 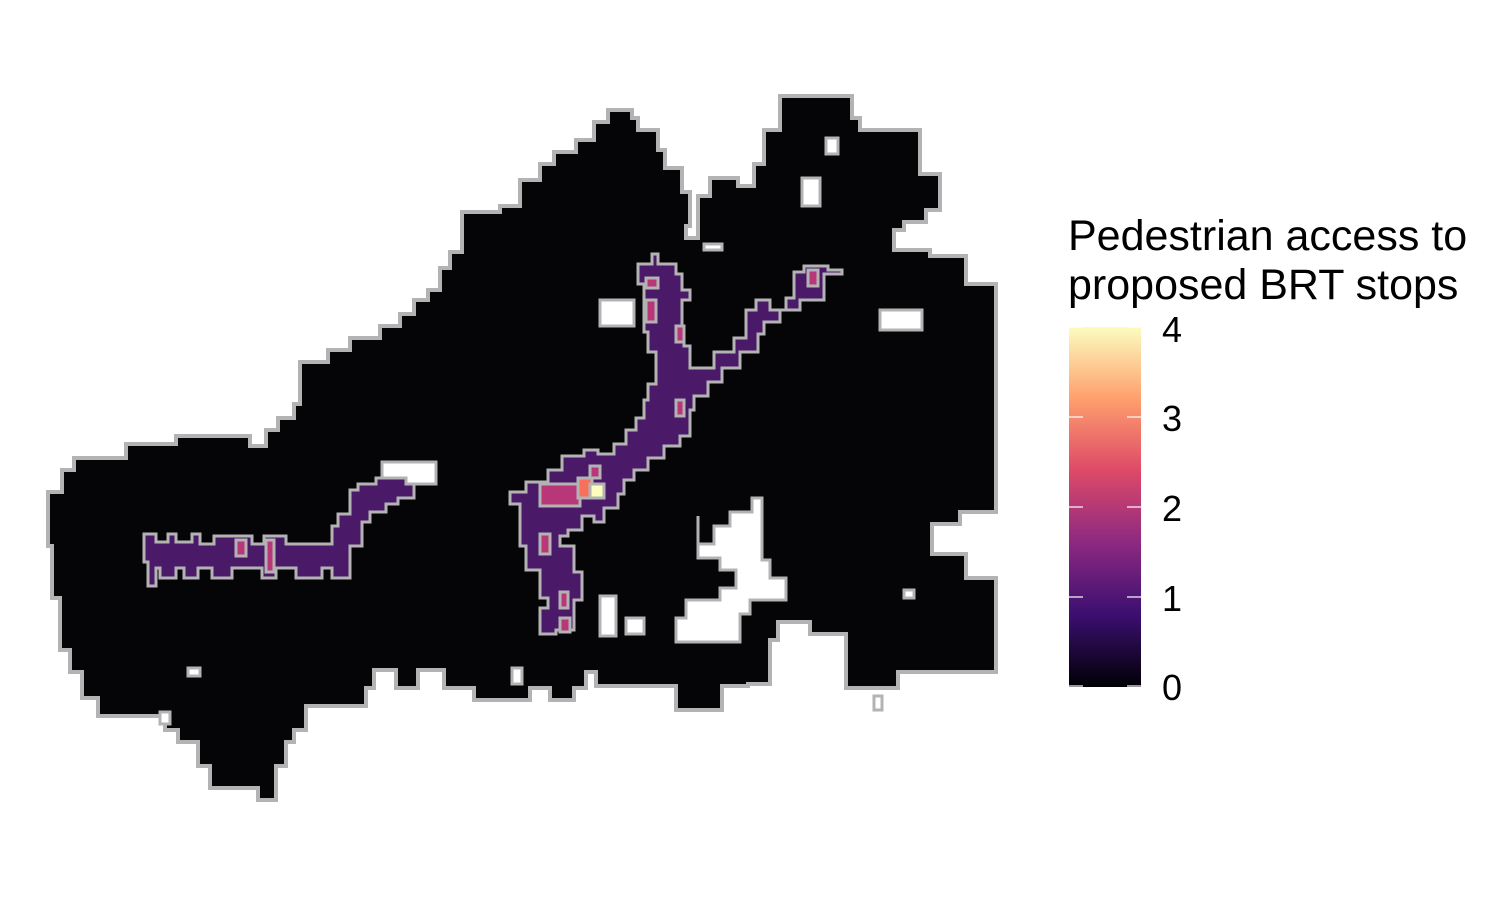 What do you see at coordinates (1263, 285) in the screenshot?
I see `legend-title-line-2: proposed BRT stops` at bounding box center [1263, 285].